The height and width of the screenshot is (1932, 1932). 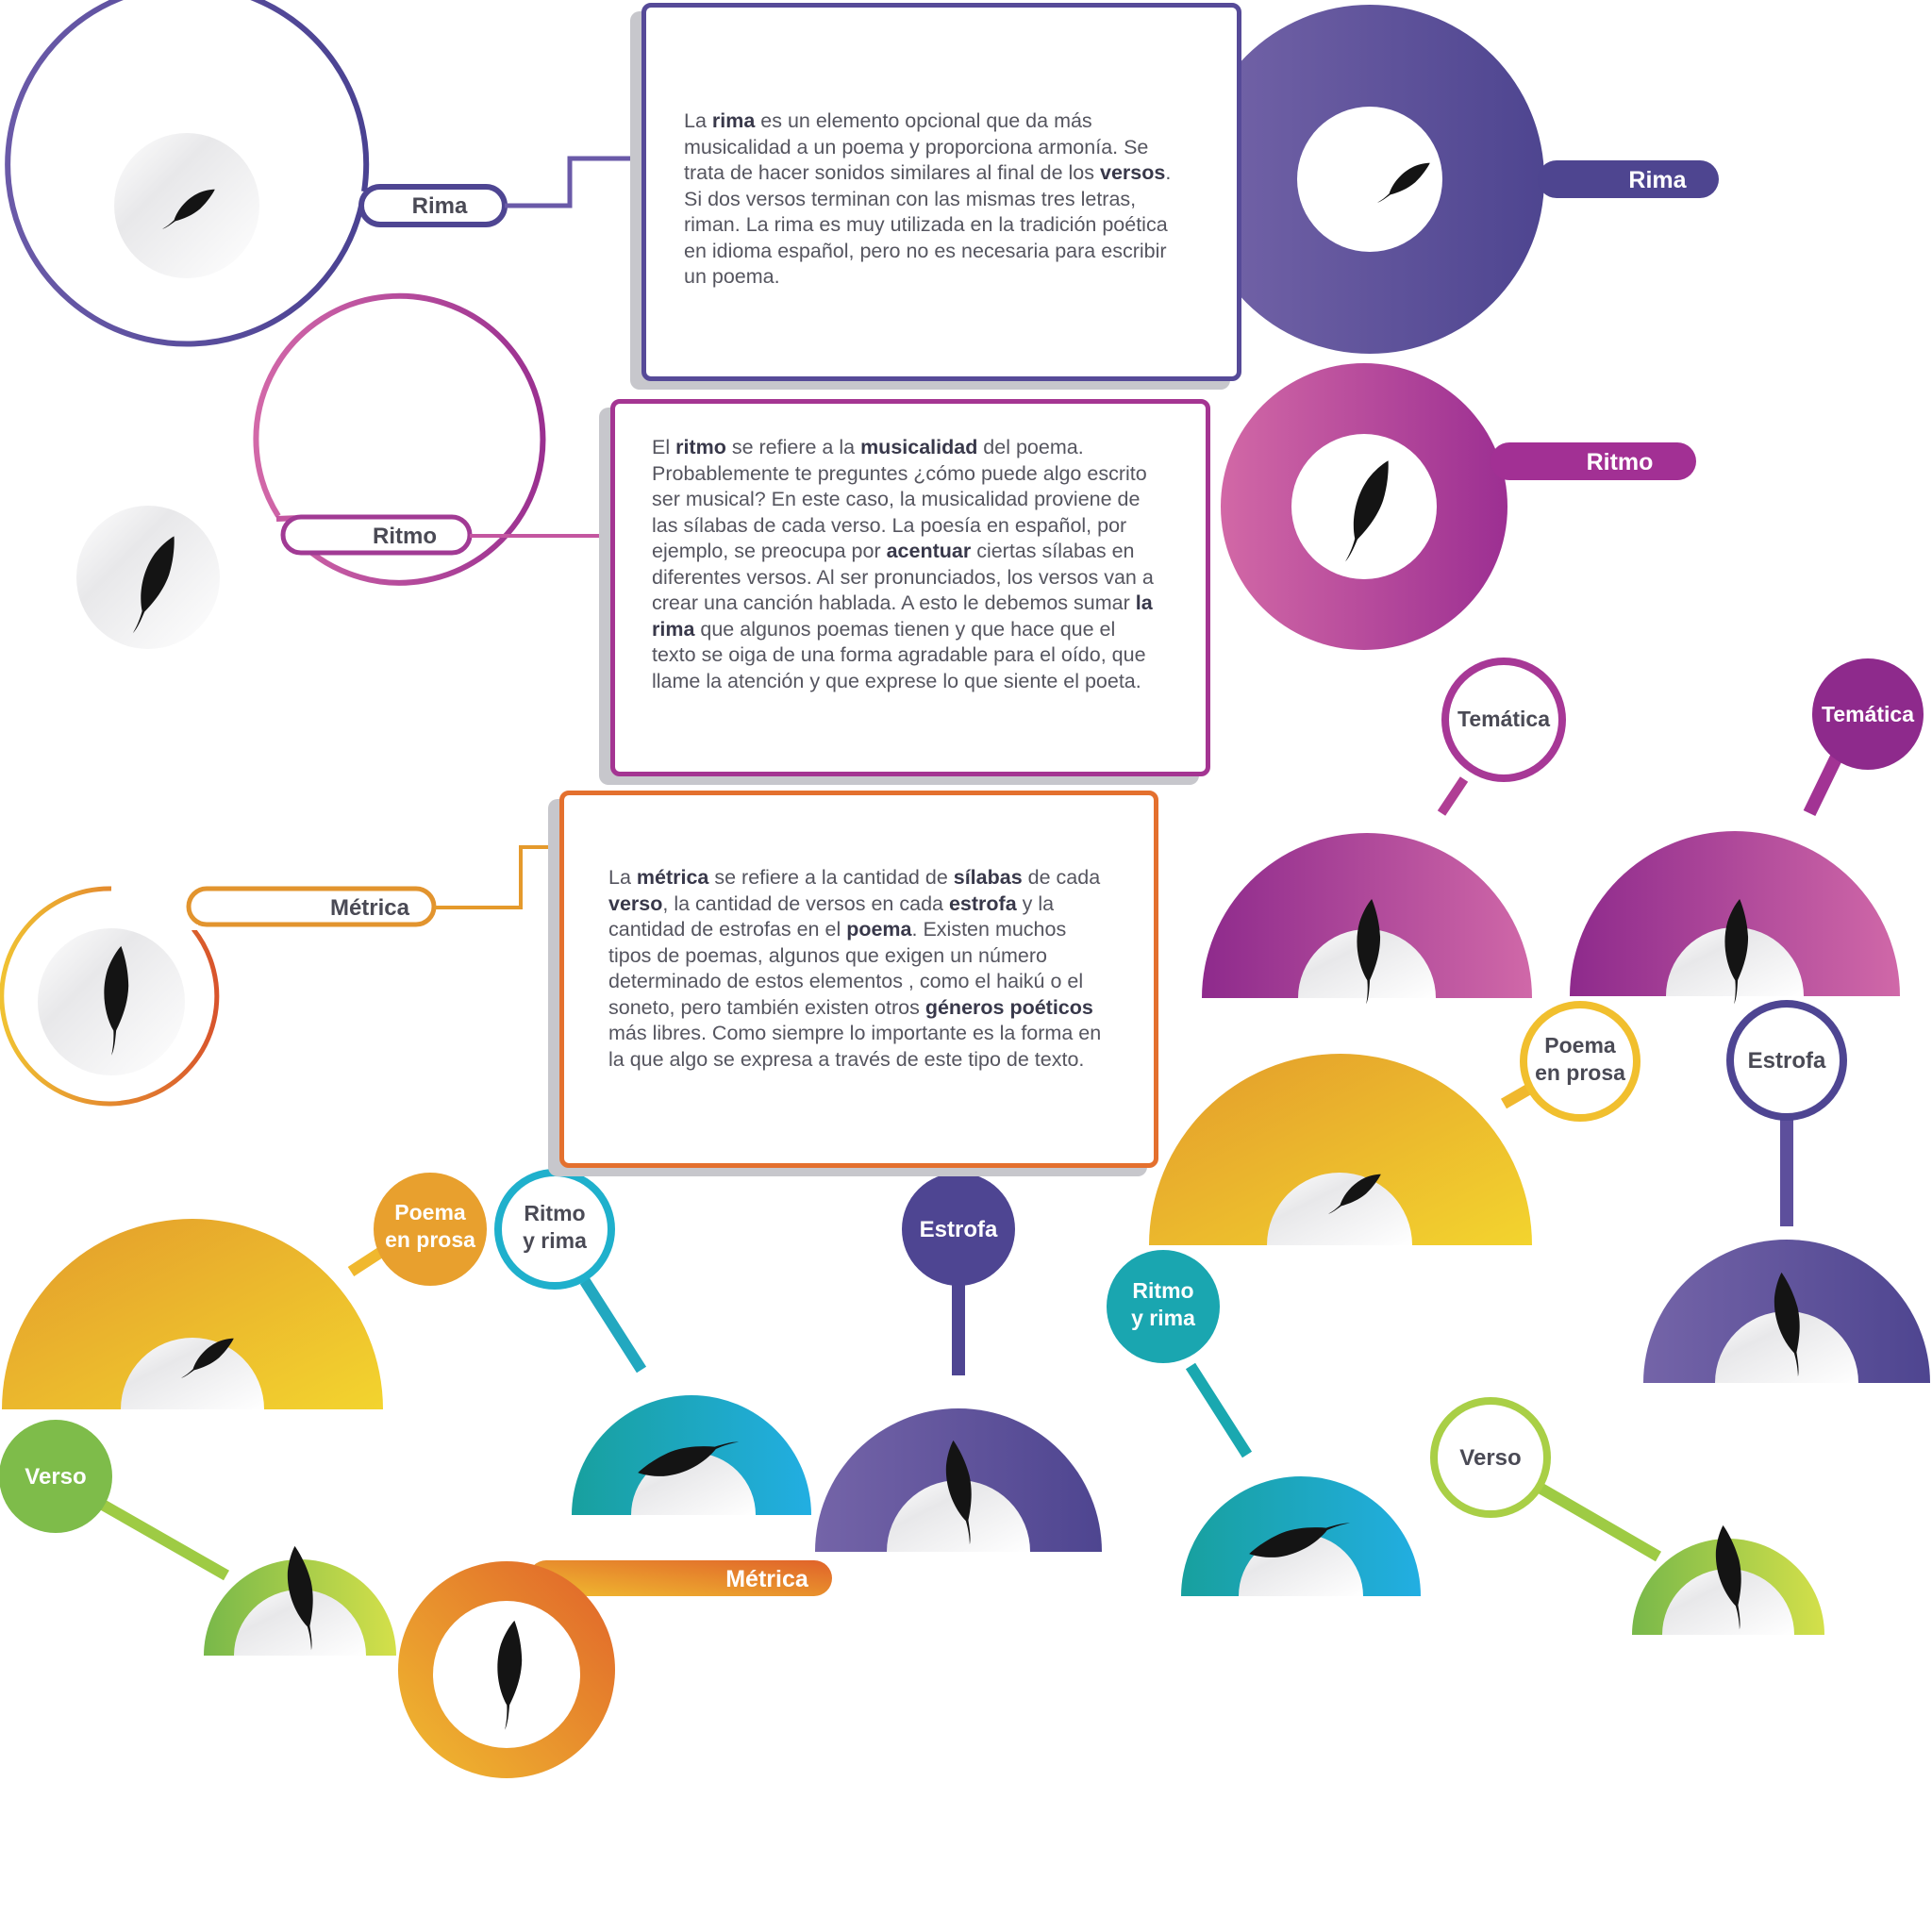 I want to click on metrica-outline-node: Métrica, so click(x=219, y=996).